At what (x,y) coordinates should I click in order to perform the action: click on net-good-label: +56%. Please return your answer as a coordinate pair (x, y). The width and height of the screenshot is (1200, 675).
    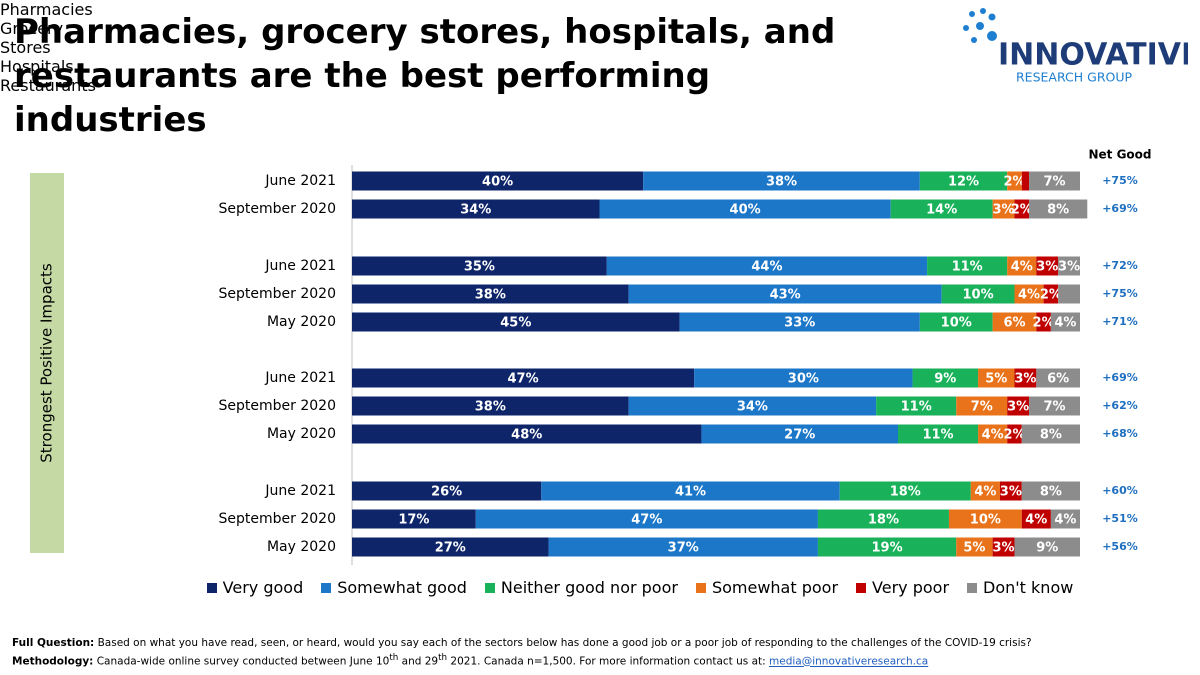
    Looking at the image, I should click on (1120, 546).